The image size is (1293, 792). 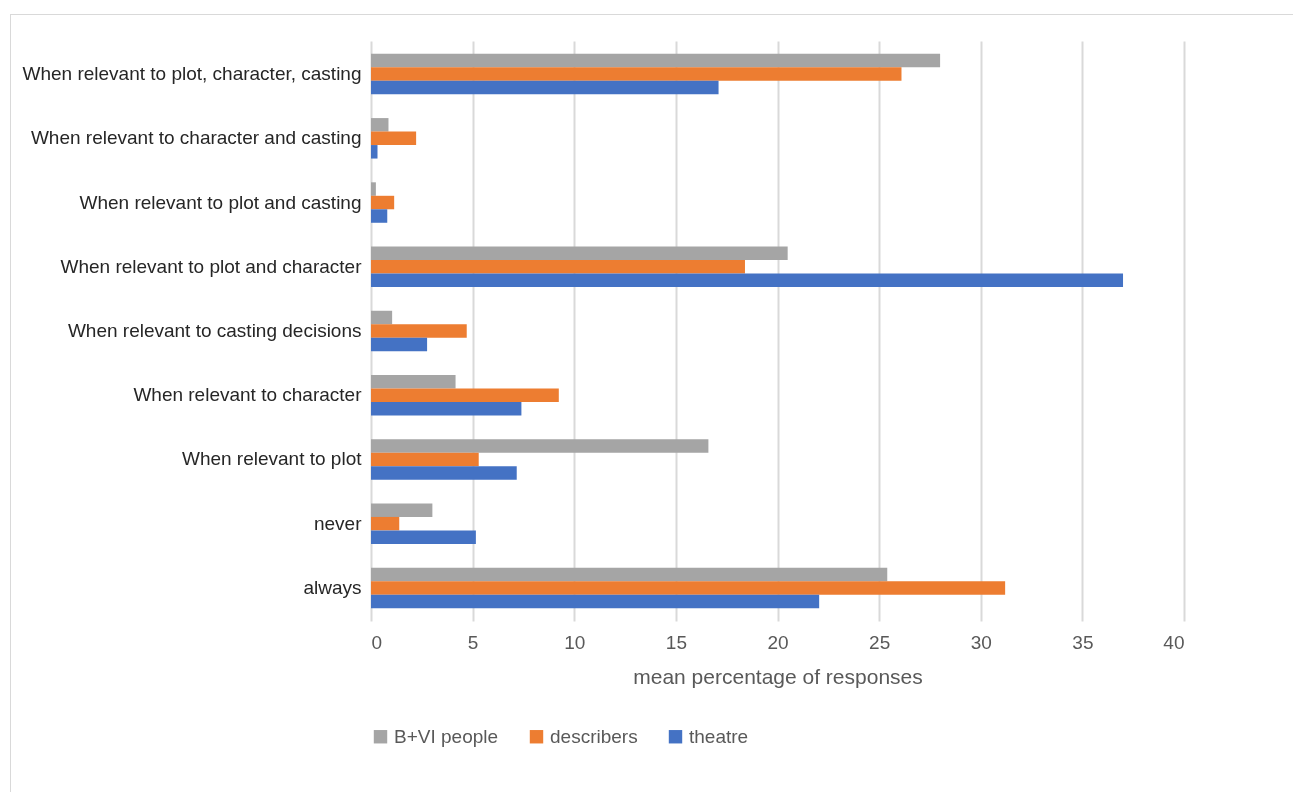 I want to click on x-tick-label: 40, so click(x=1174, y=642).